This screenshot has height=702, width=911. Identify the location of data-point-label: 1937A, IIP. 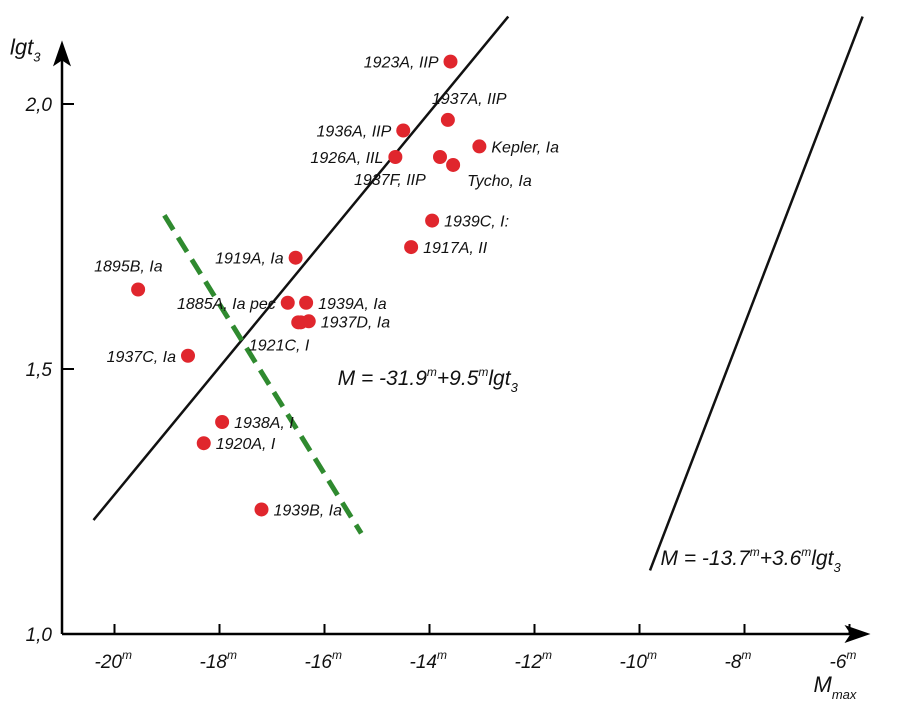
(469, 99).